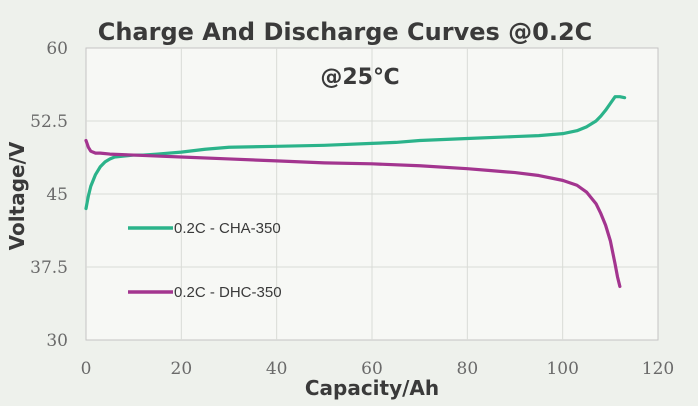  I want to click on y-tick-label: 45, so click(57, 195).